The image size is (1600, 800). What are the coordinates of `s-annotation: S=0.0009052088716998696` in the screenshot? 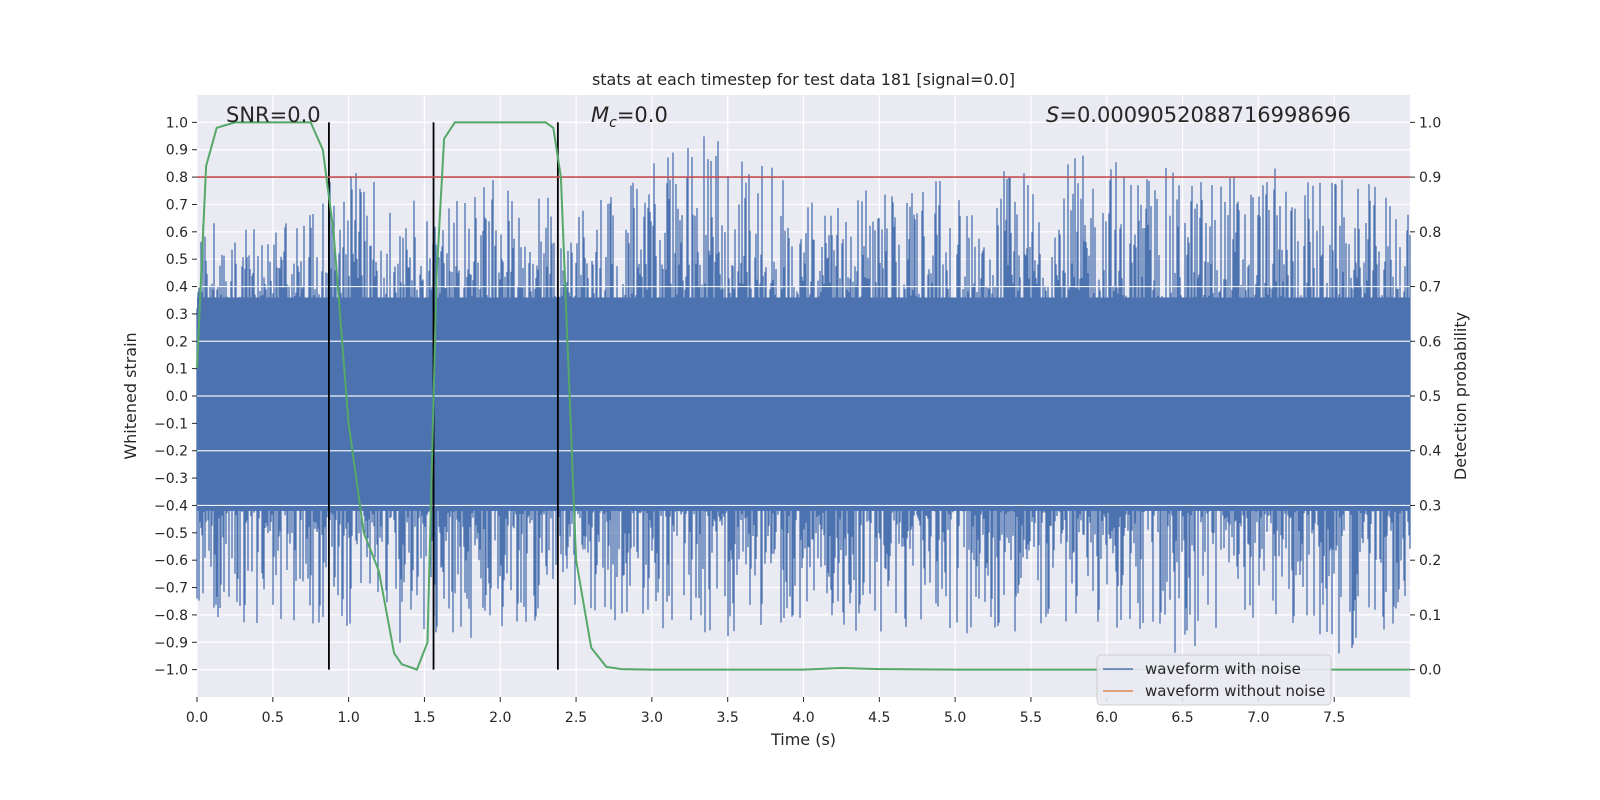 It's located at (1198, 115).